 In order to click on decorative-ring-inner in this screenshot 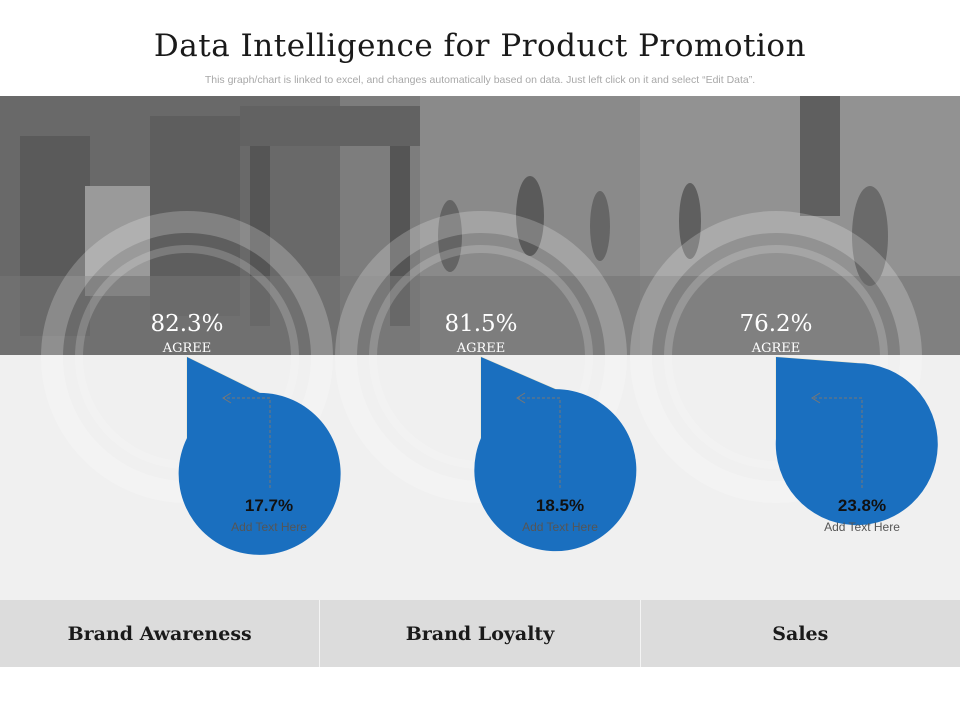, I will do `click(776, 357)`.